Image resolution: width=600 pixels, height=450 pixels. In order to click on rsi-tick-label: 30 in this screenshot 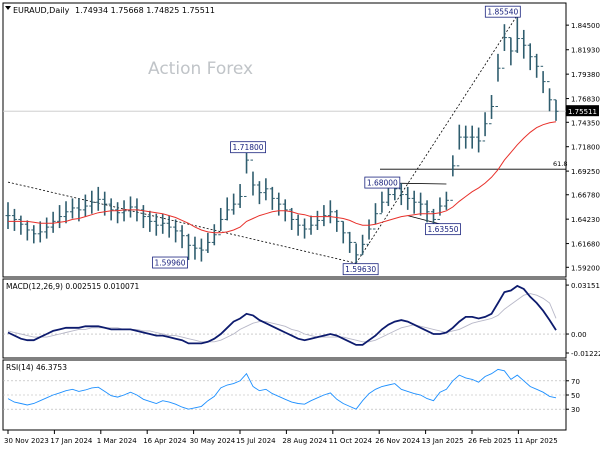, I will do `click(575, 410)`.